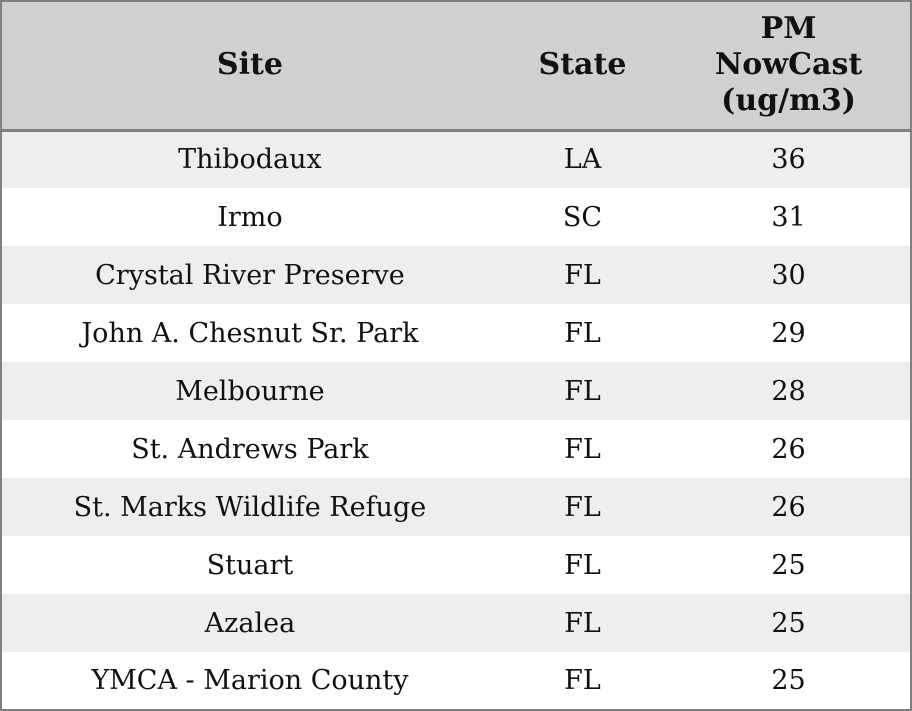 The image size is (912, 711). What do you see at coordinates (582, 160) in the screenshot?
I see `state-cell: LA` at bounding box center [582, 160].